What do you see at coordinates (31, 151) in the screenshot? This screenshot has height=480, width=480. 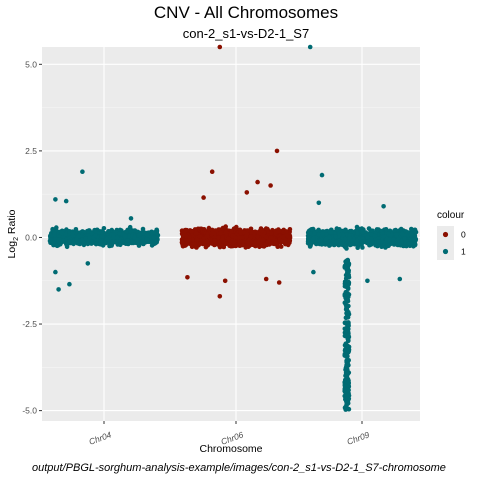 I see `y-tick-label: 2.5` at bounding box center [31, 151].